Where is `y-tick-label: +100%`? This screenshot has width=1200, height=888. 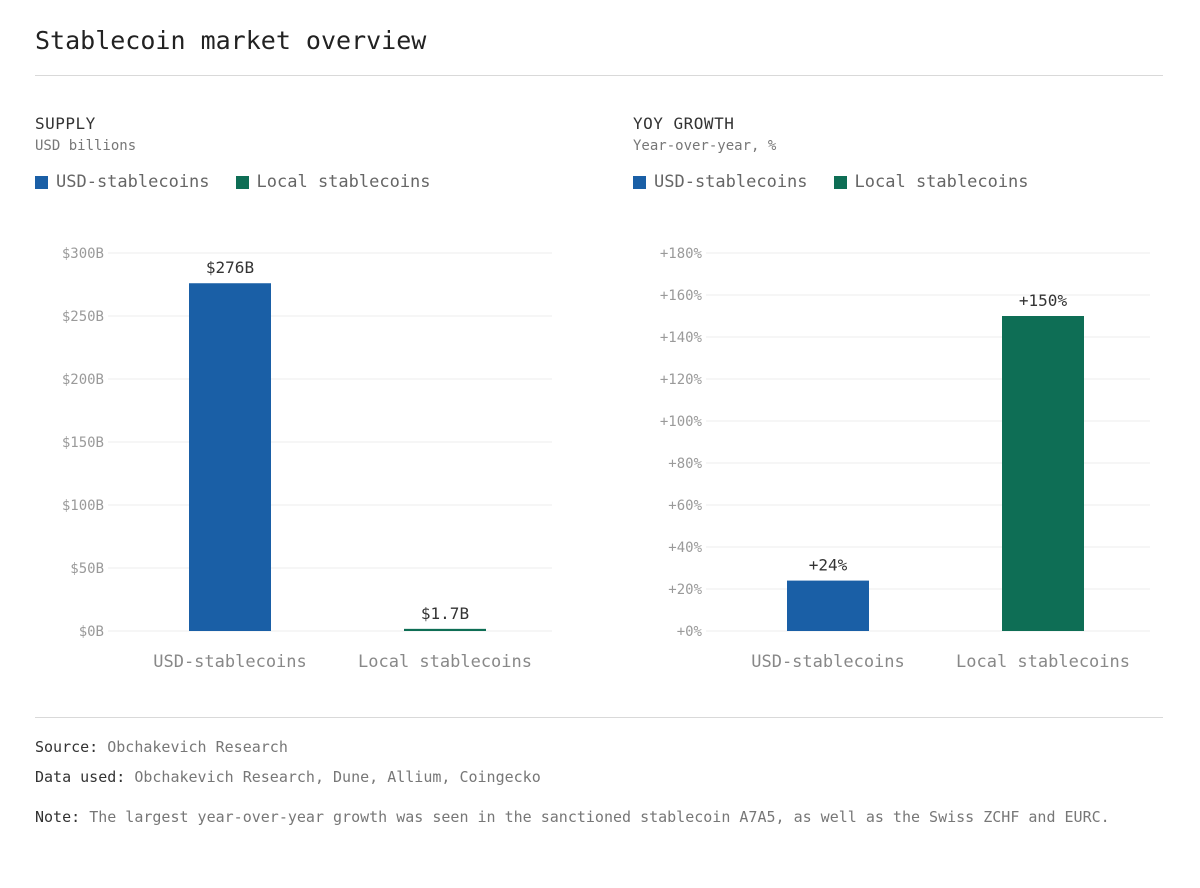
y-tick-label: +100% is located at coordinates (681, 422).